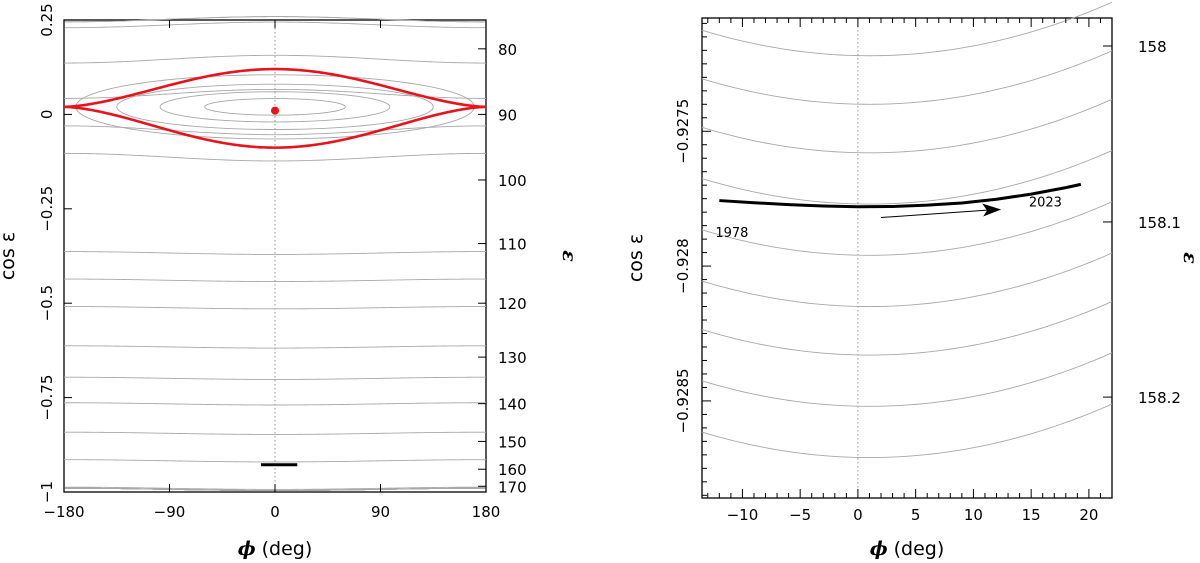 This screenshot has width=1200, height=563. What do you see at coordinates (47, 19) in the screenshot?
I see `left-y-tick-label: 0.25` at bounding box center [47, 19].